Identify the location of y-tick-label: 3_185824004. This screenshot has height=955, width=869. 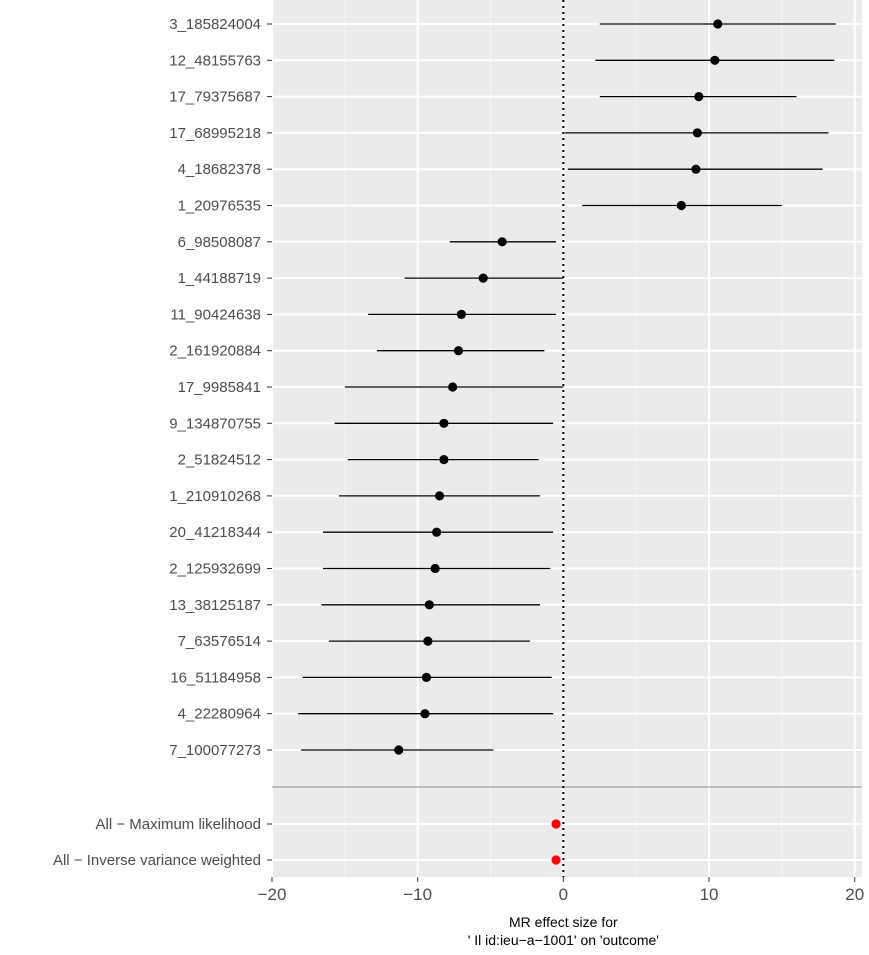
(215, 24).